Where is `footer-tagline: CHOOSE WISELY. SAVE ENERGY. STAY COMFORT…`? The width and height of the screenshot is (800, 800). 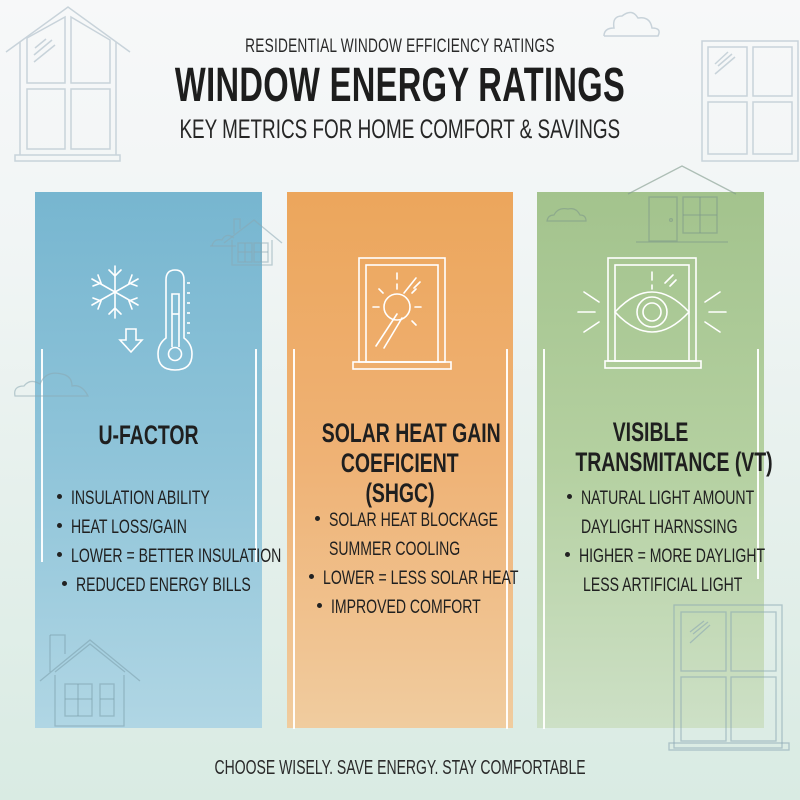 footer-tagline: CHOOSE WISELY. SAVE ENERGY. STAY COMFORT… is located at coordinates (400, 768).